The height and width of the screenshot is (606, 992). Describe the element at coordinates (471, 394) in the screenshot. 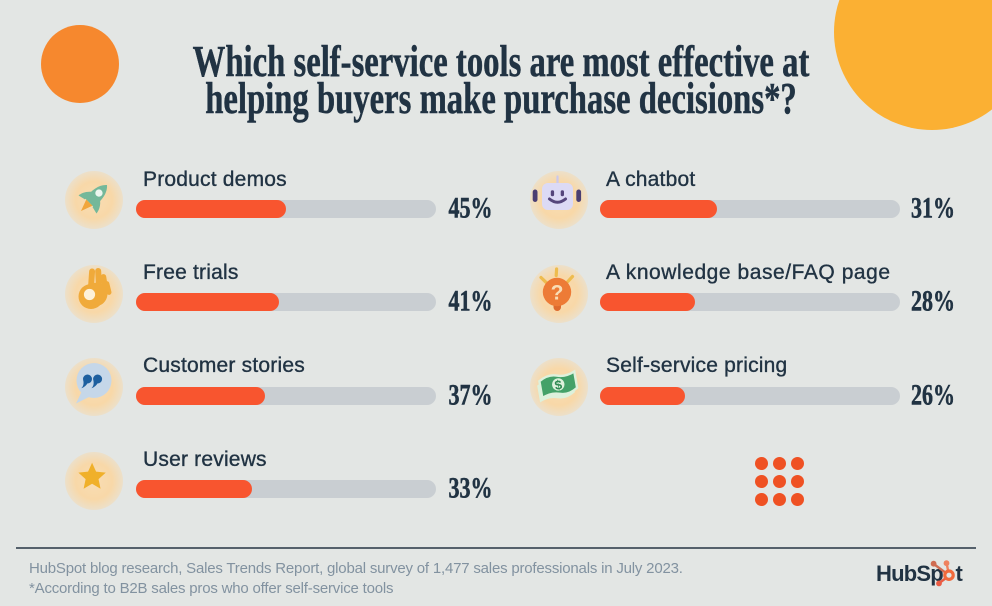

I see `svg-text: 37%` at that location.